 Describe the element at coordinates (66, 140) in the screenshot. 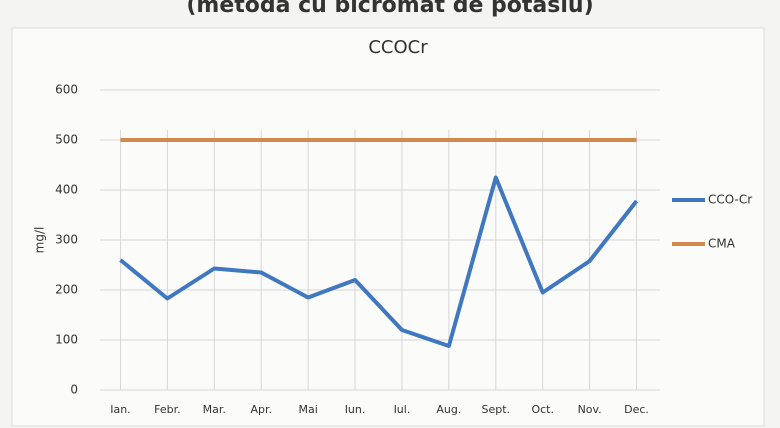

I see `y-tick-label: 500` at that location.